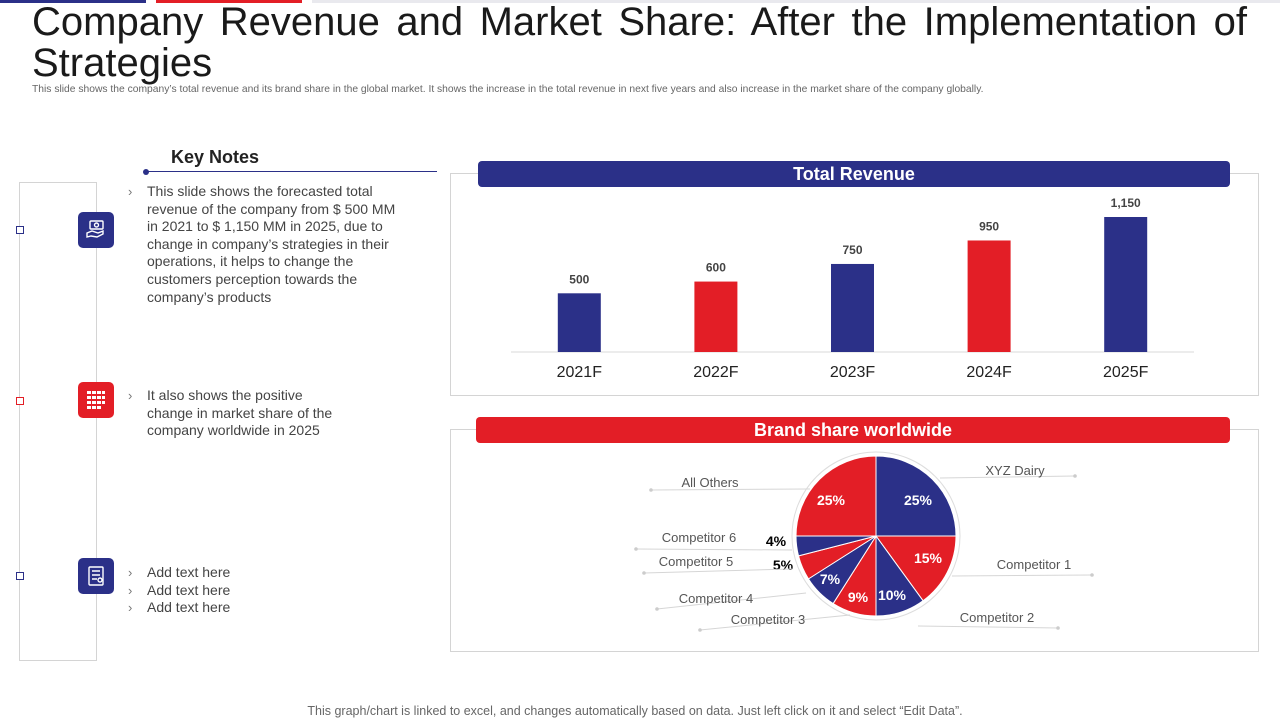  Describe the element at coordinates (989, 226) in the screenshot. I see `bar-value-label: 950` at that location.